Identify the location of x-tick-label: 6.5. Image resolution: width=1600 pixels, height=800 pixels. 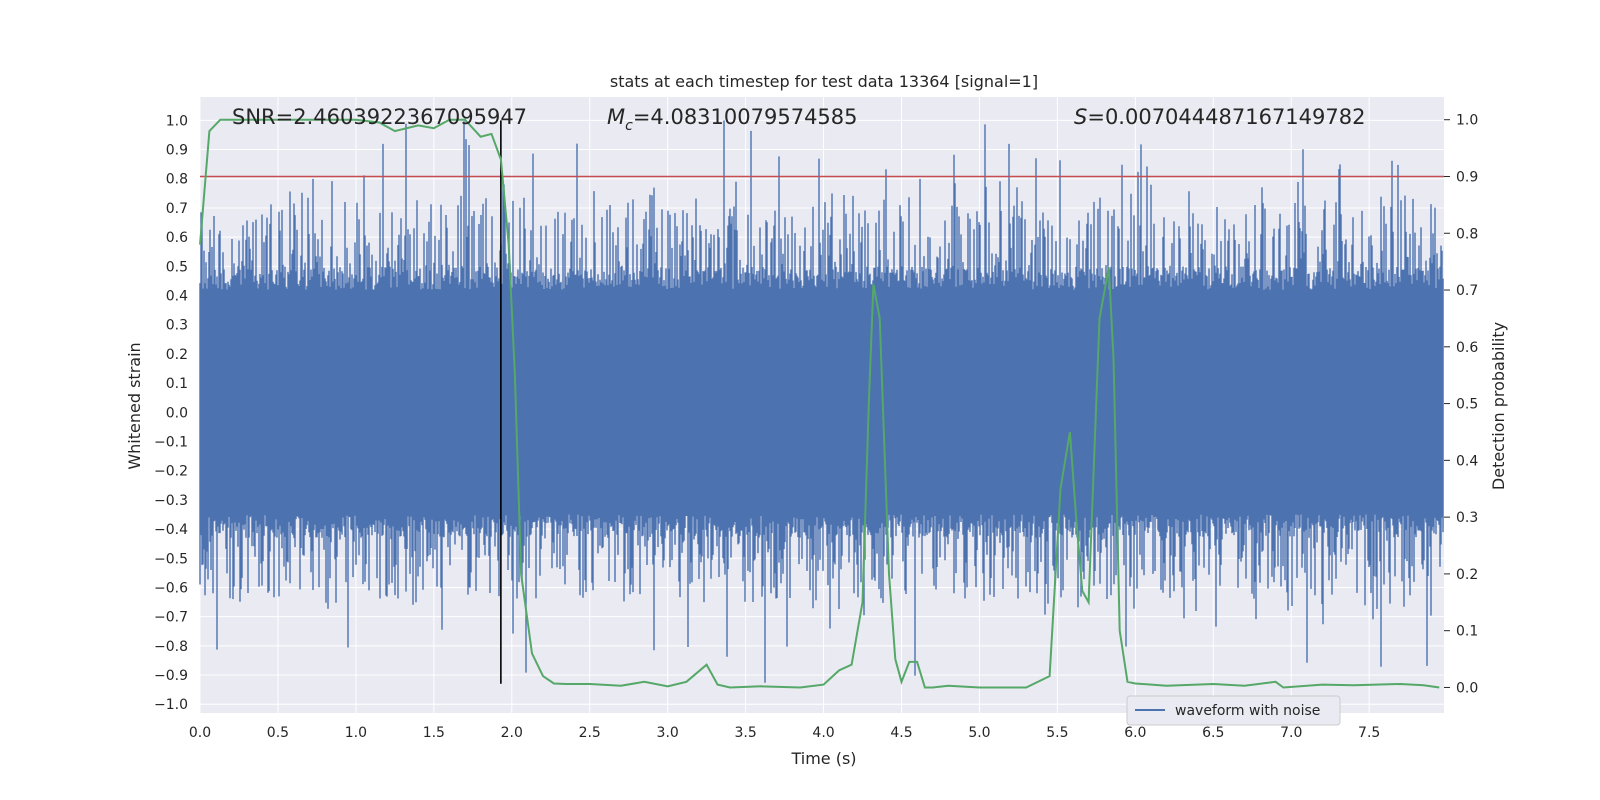
(1213, 733).